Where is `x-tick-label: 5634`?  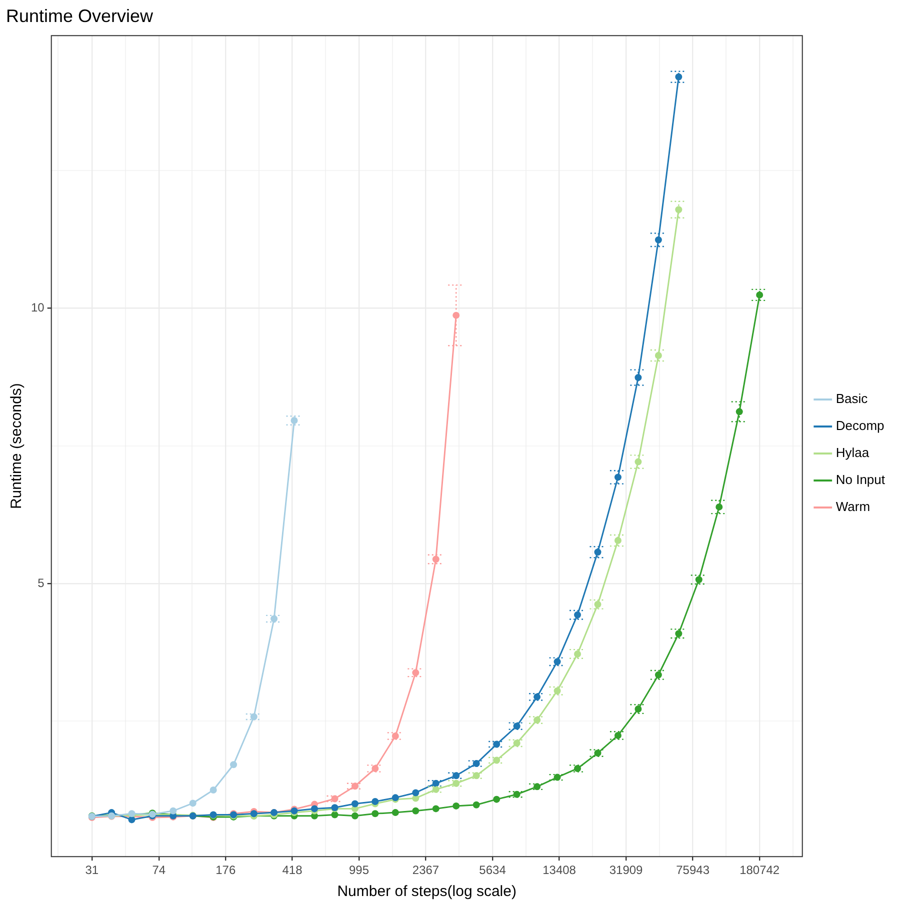 x-tick-label: 5634 is located at coordinates (492, 870).